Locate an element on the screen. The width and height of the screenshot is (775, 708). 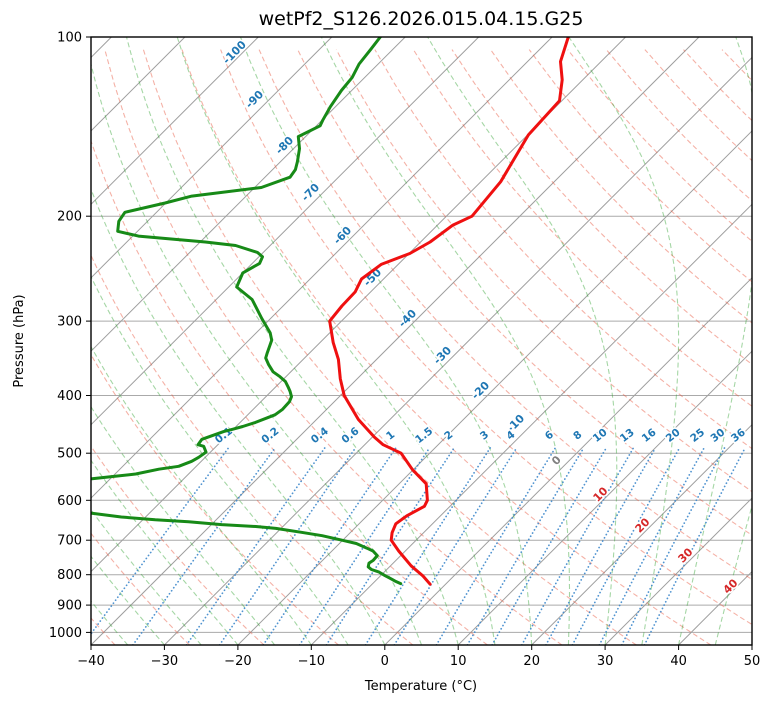
y-tick-label: 500 is located at coordinates (69, 454).